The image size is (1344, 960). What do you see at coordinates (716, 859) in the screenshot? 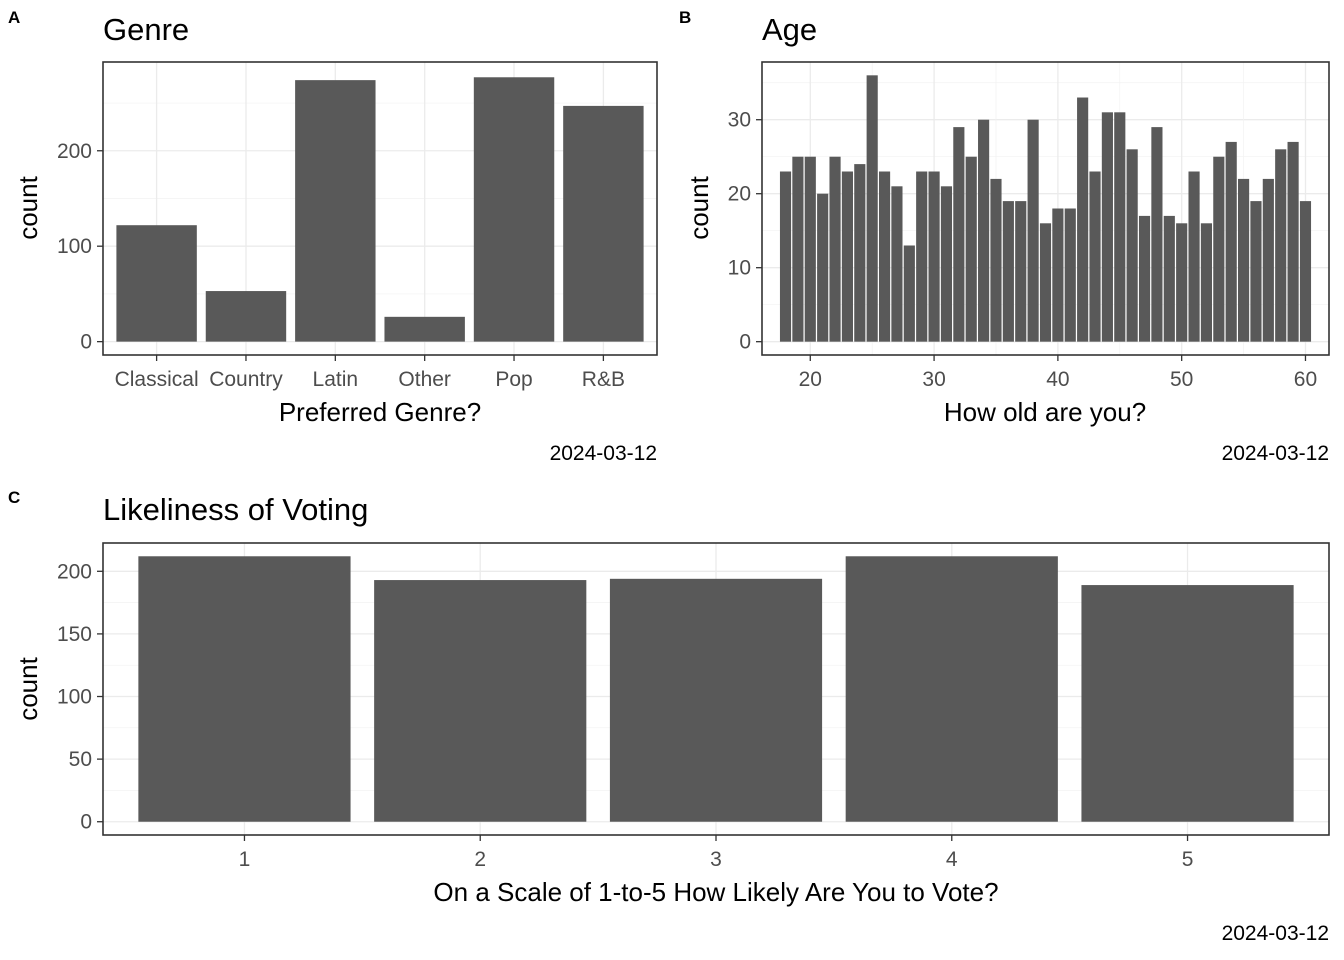
I see `x-tick-label: 3` at bounding box center [716, 859].